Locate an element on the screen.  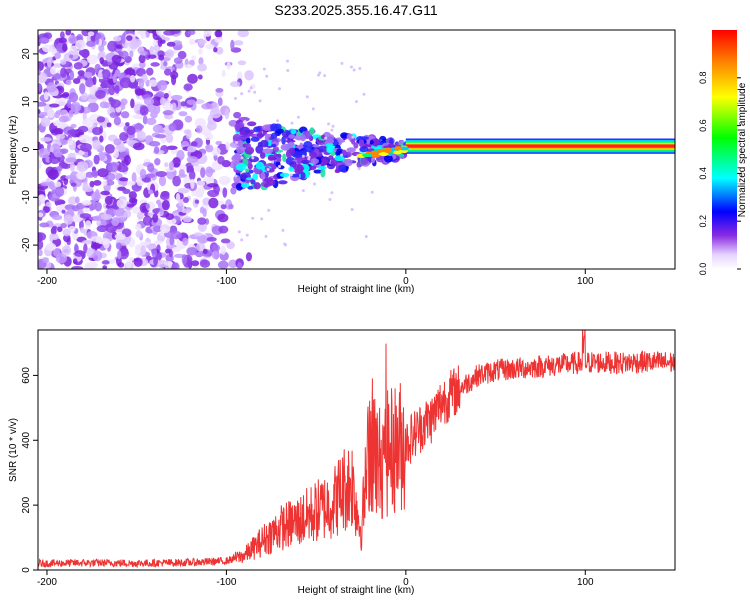
carrier-band is located at coordinates (540, 146).